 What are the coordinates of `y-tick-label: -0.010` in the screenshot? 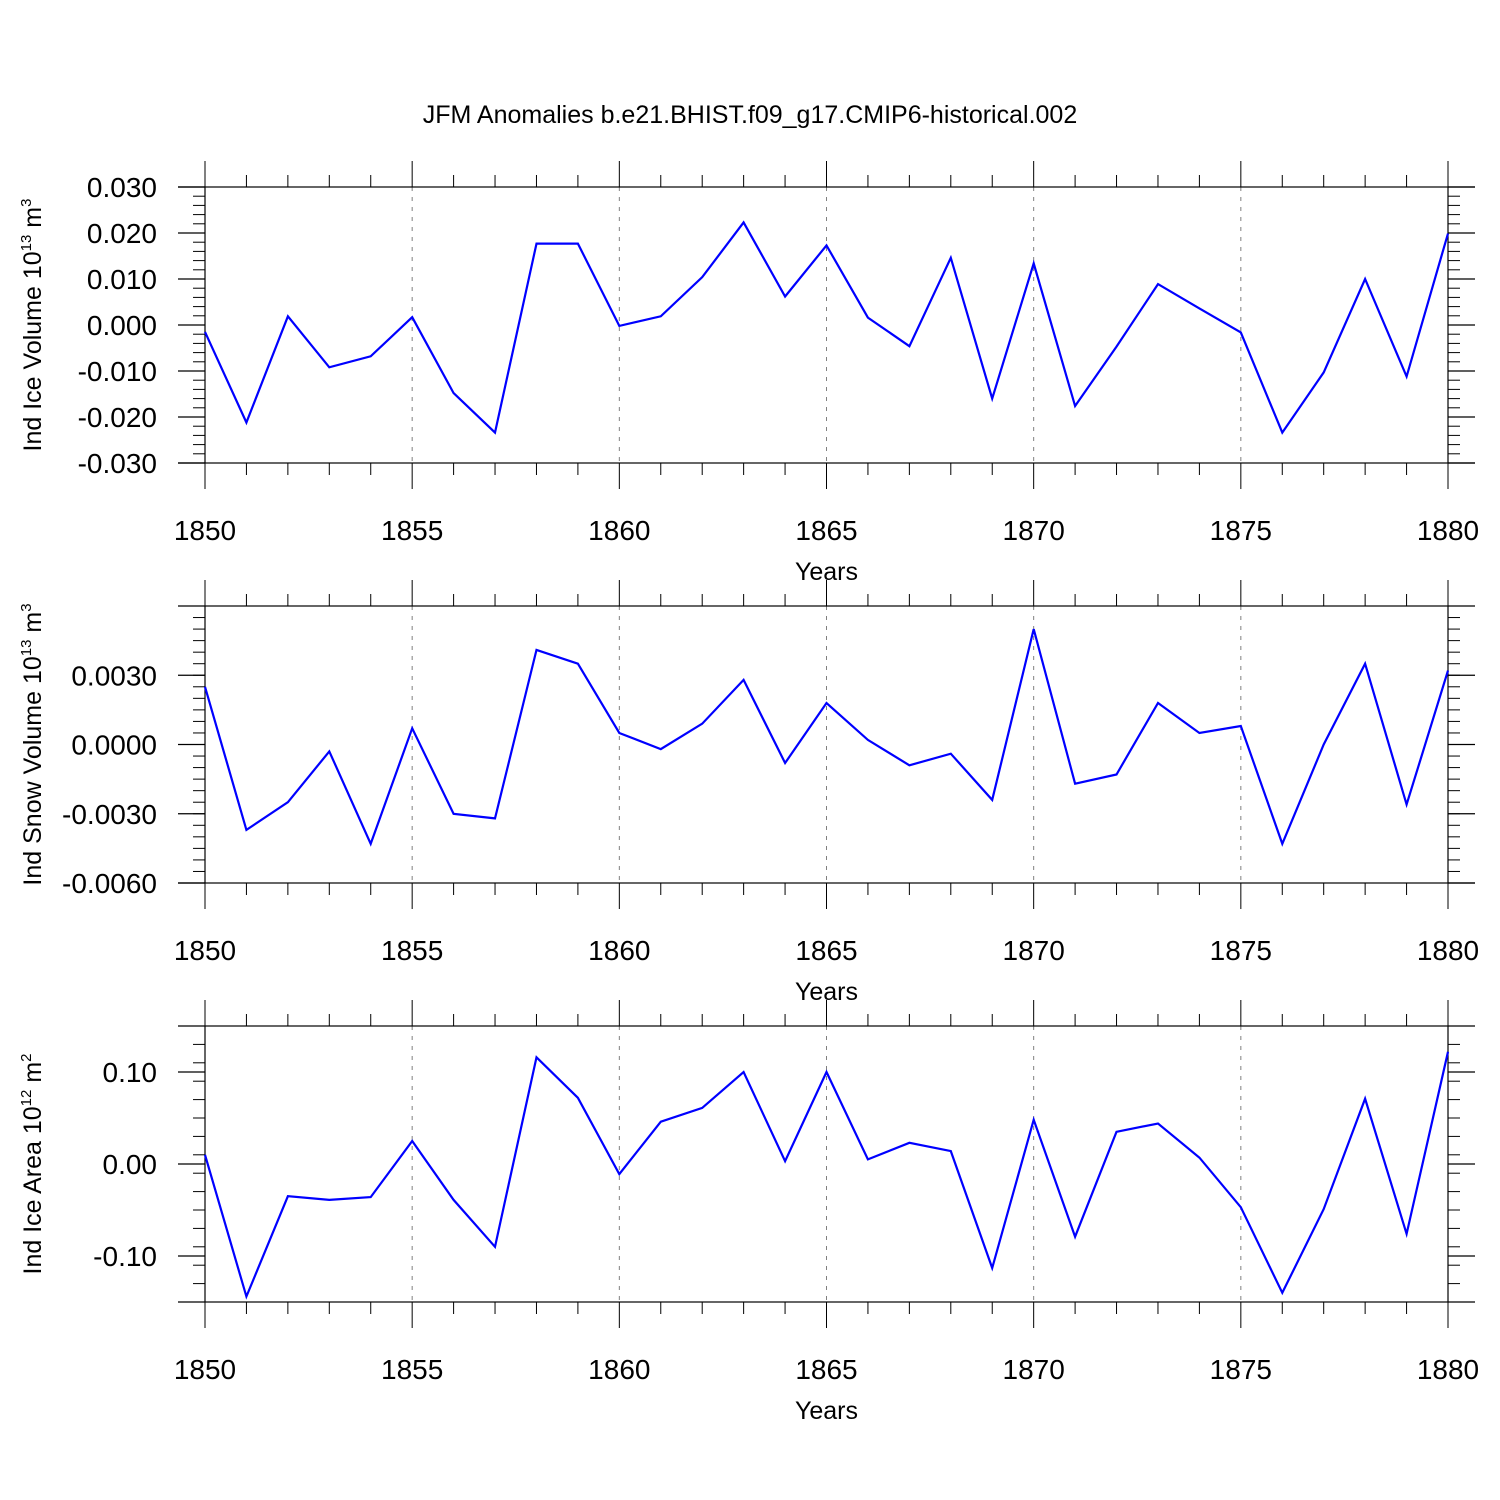 It's located at (117, 371).